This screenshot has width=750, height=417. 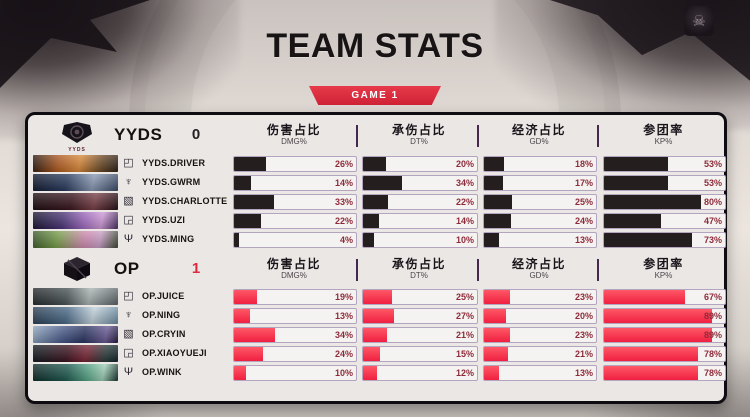 I want to click on bar-value: 14%, so click(x=464, y=221).